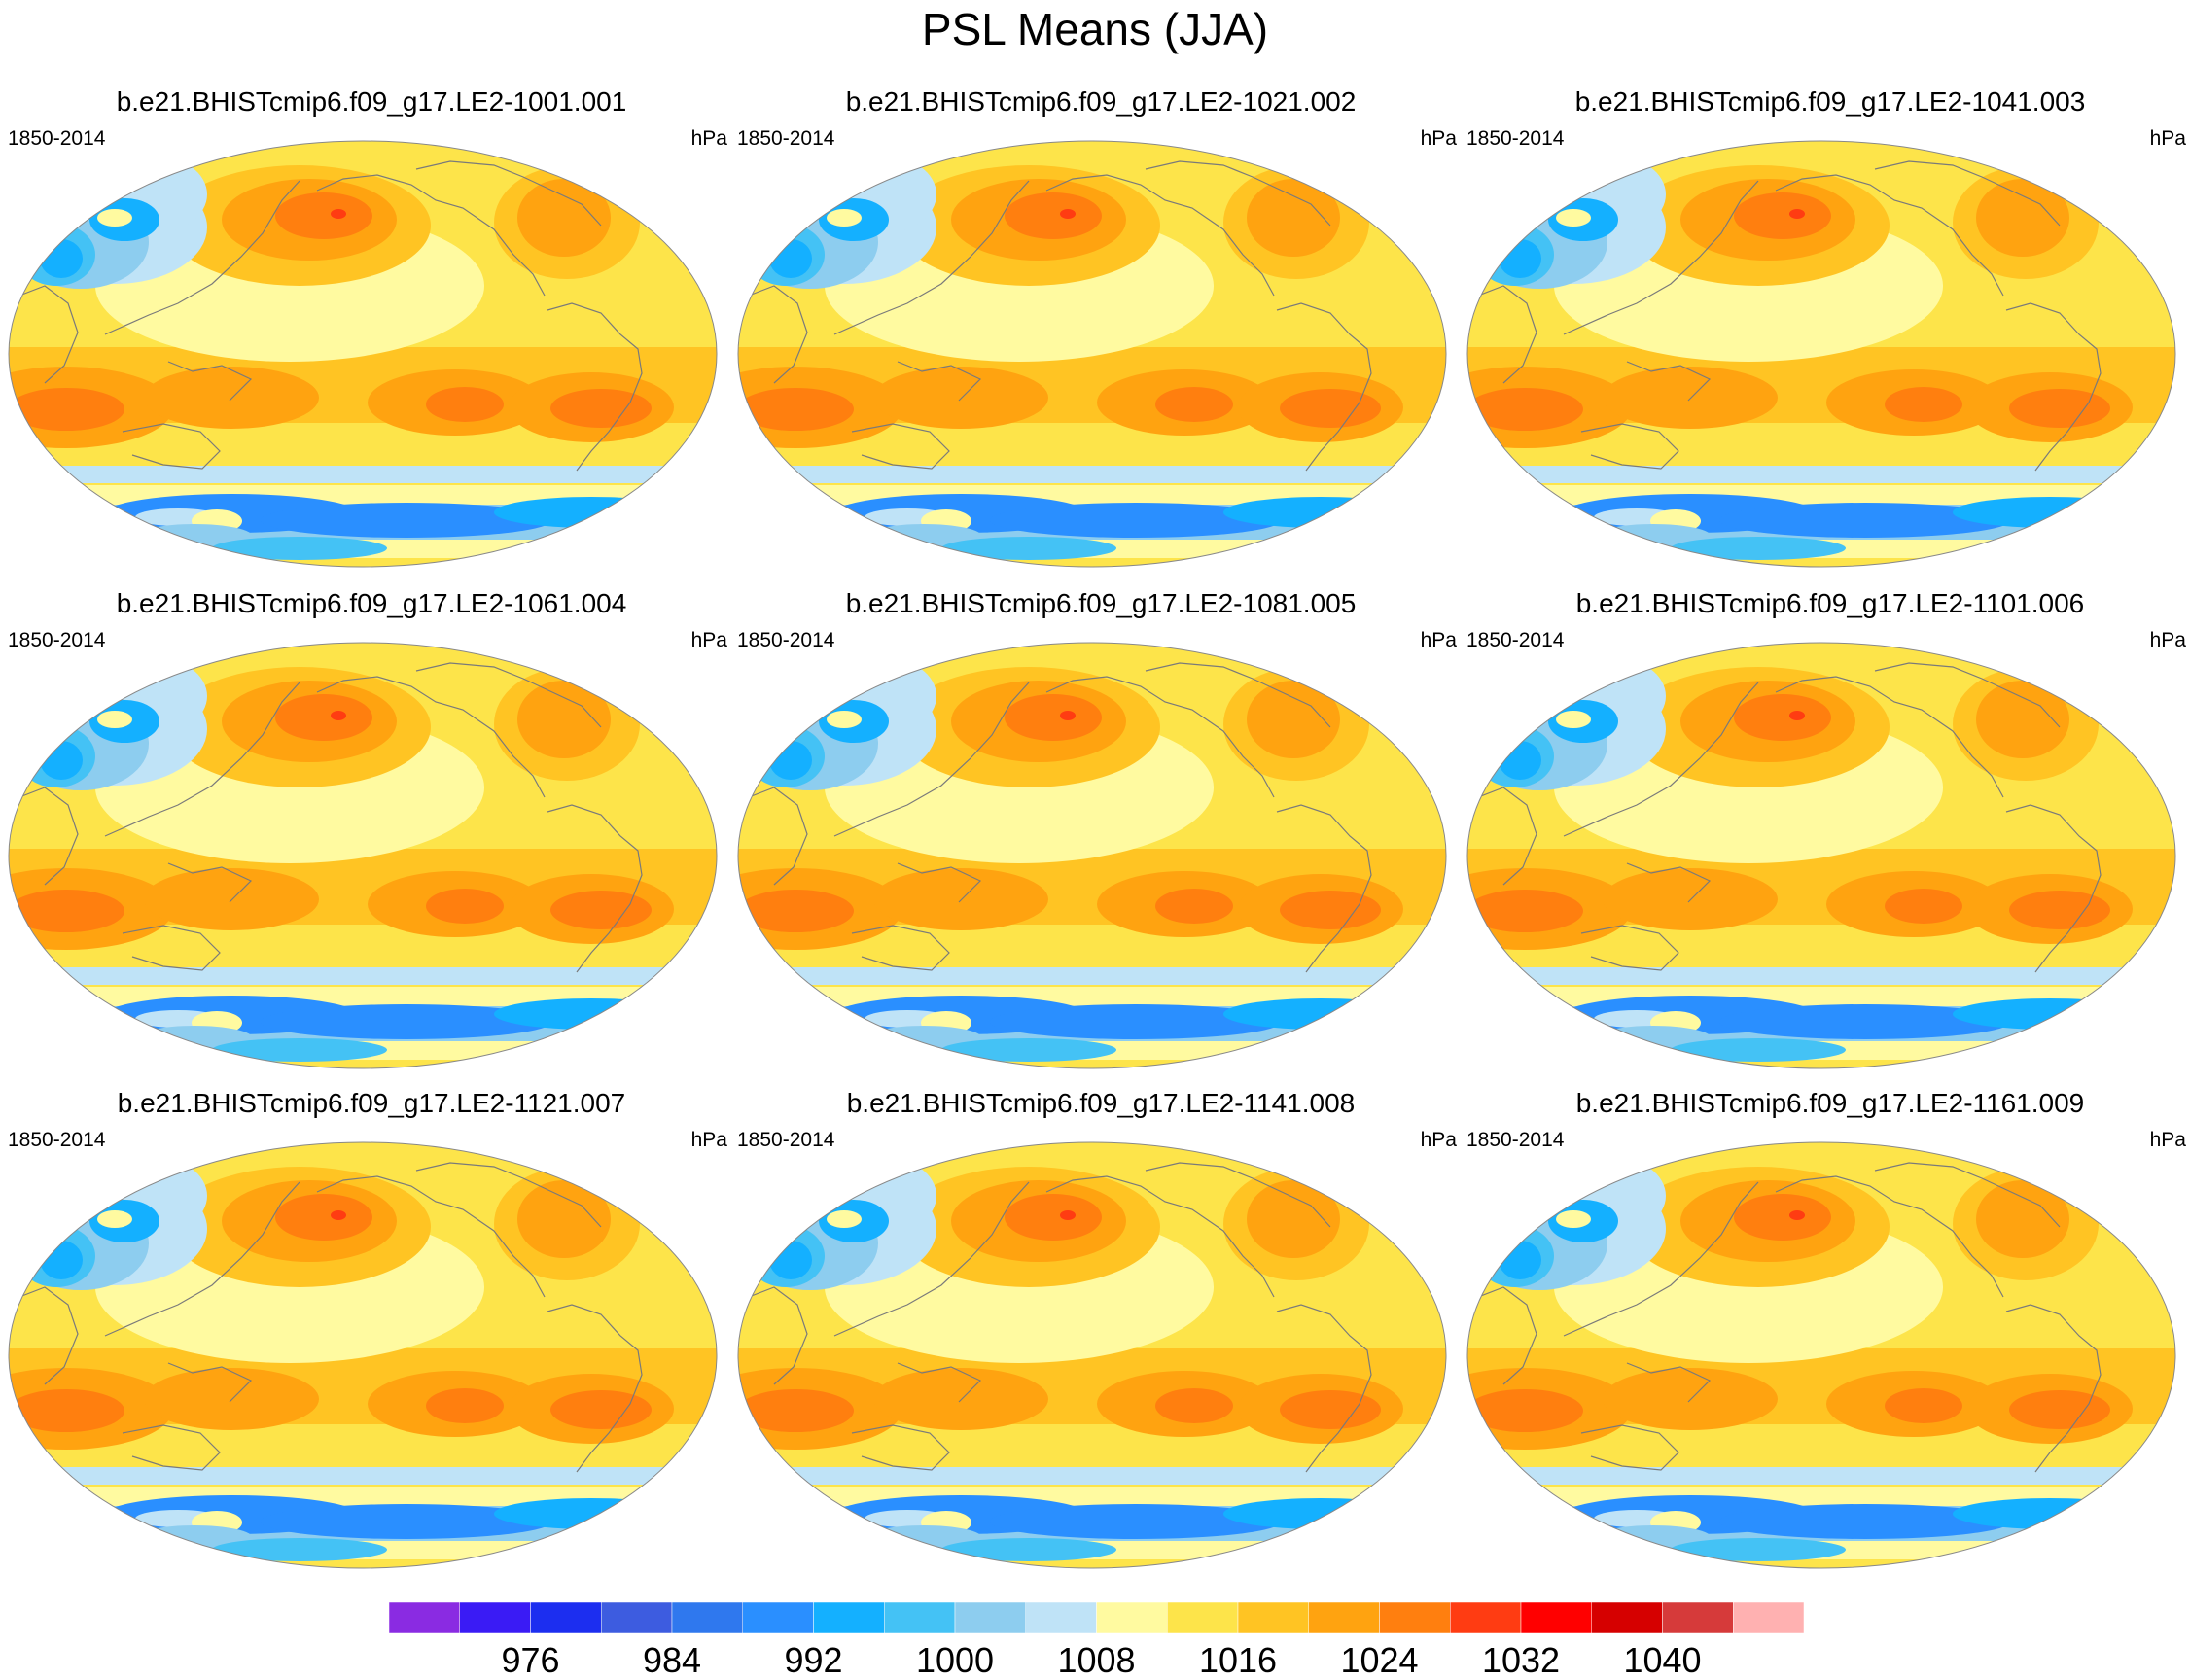  Describe the element at coordinates (530, 1660) in the screenshot. I see `colorbar-tick-label: 976` at that location.